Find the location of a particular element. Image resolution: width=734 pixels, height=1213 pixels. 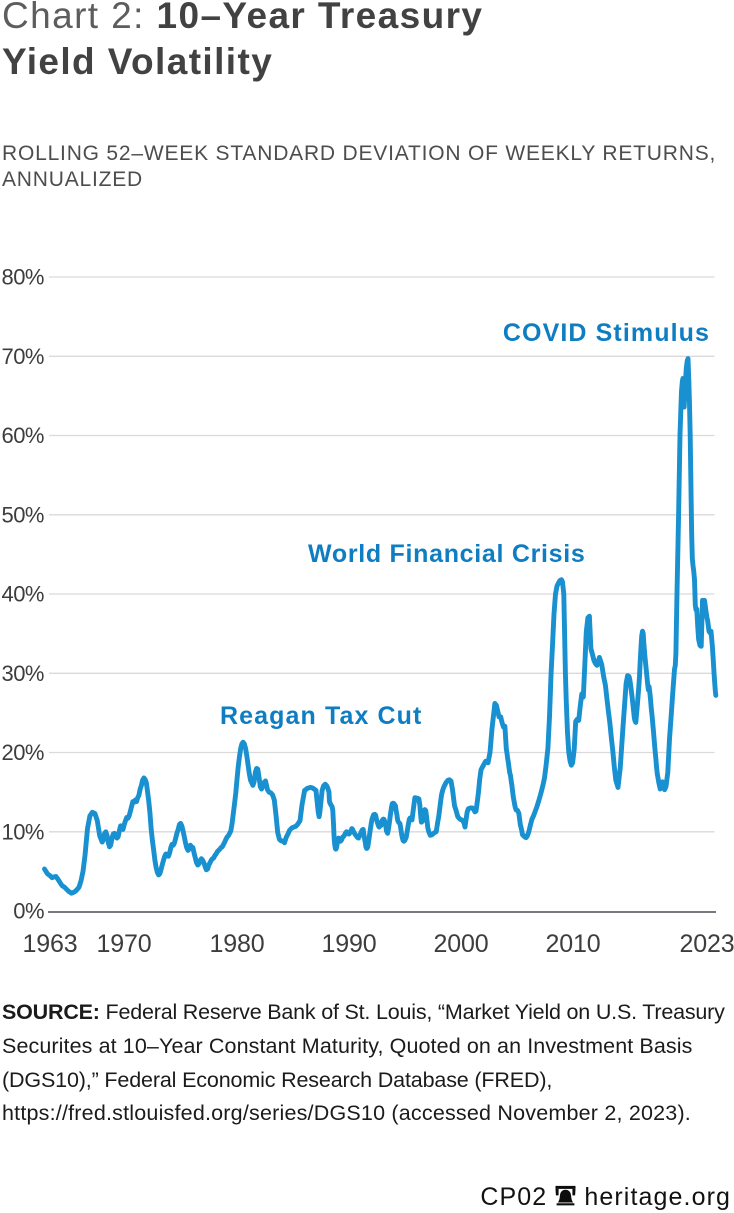

svg-text: 30% is located at coordinates (22, 673).